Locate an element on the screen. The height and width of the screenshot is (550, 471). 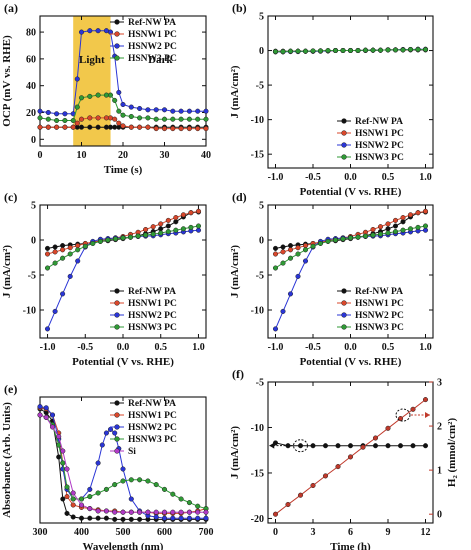
h2-arrow-head is located at coordinates (427, 415).